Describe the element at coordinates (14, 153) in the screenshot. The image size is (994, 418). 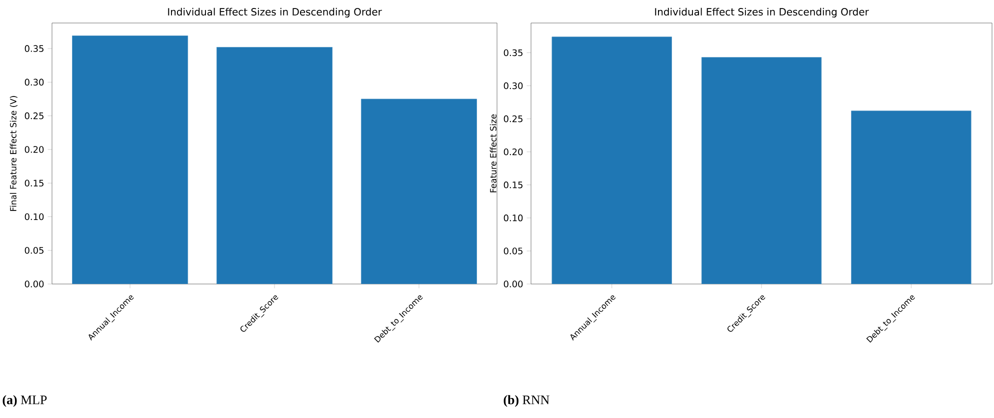
I see `y-axis-title: Final Feature Effect Size (V)` at that location.